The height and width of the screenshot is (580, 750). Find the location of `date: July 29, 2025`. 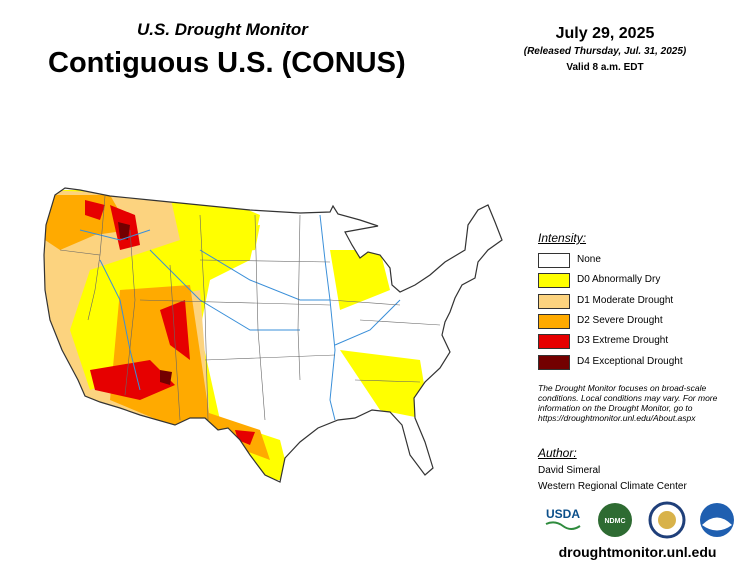

date: July 29, 2025 is located at coordinates (605, 33).